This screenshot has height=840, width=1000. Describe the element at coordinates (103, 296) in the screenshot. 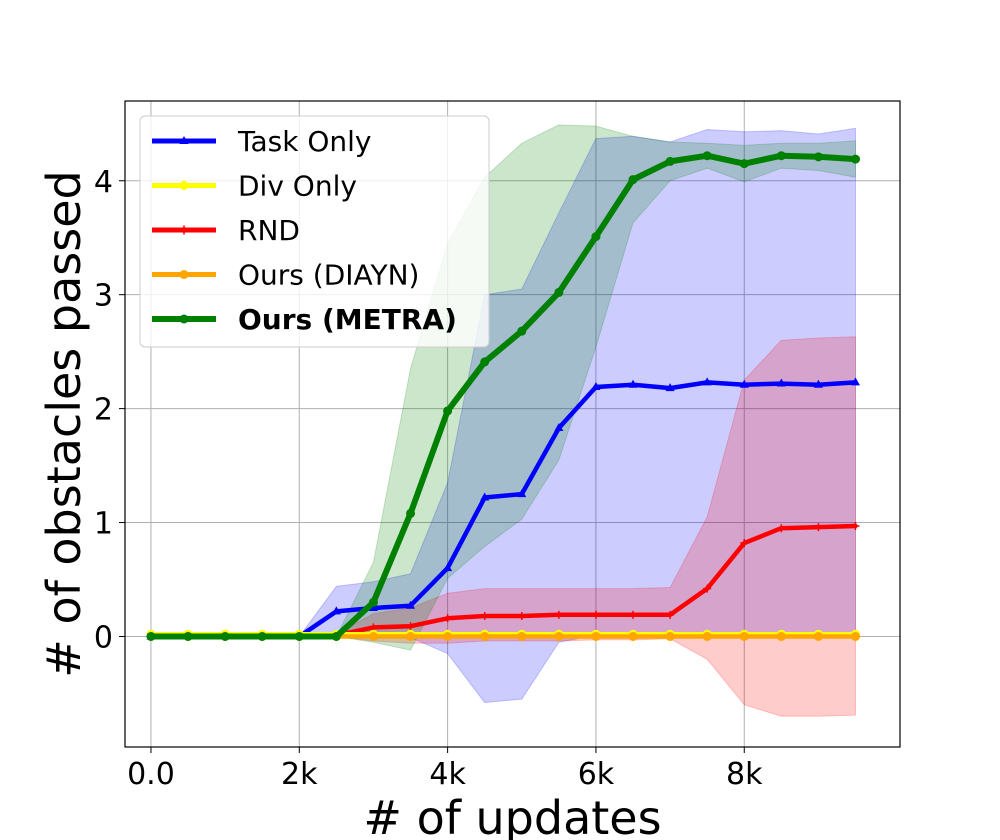

I see `y-tick-label: 3` at that location.